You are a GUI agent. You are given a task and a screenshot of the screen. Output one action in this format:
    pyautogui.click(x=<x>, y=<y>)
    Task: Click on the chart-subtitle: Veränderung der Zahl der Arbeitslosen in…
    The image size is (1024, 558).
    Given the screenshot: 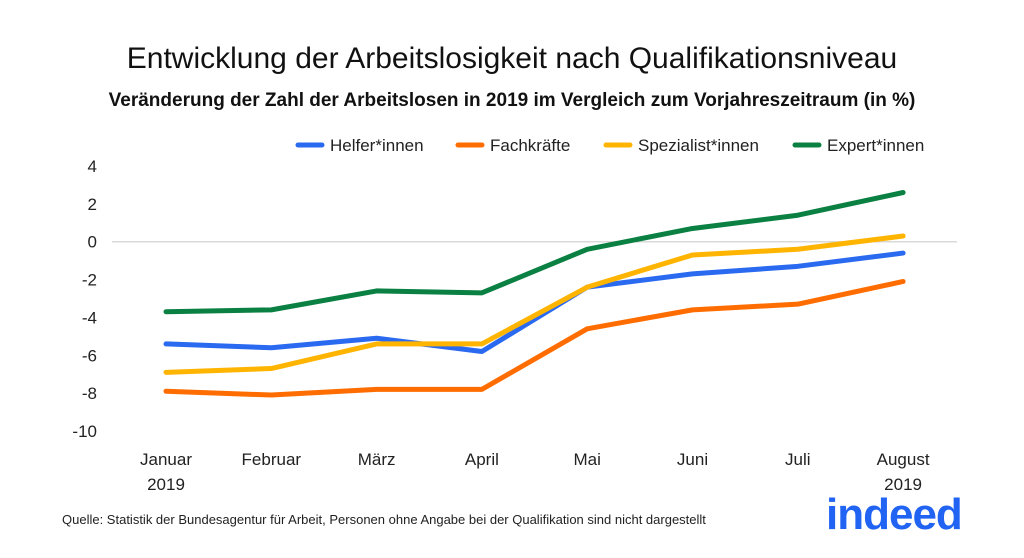 What is the action you would take?
    pyautogui.click(x=512, y=100)
    